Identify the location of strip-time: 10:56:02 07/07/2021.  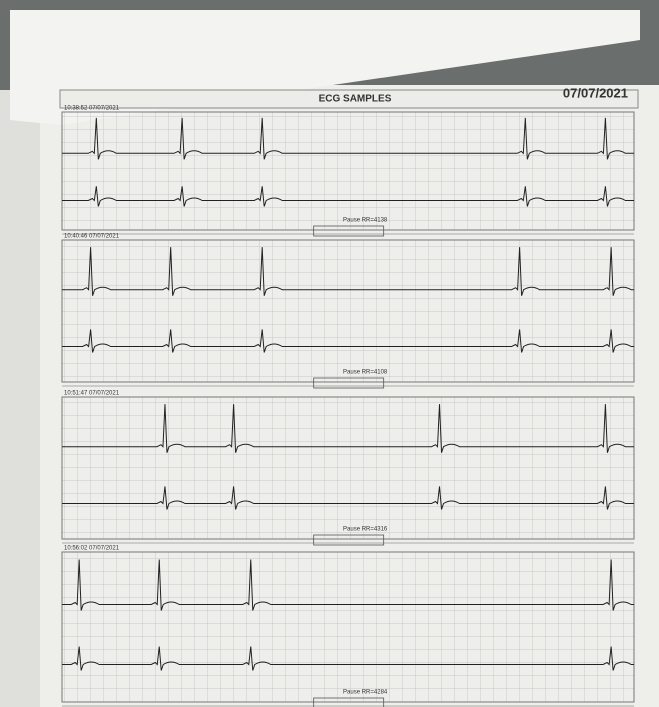
(92, 549).